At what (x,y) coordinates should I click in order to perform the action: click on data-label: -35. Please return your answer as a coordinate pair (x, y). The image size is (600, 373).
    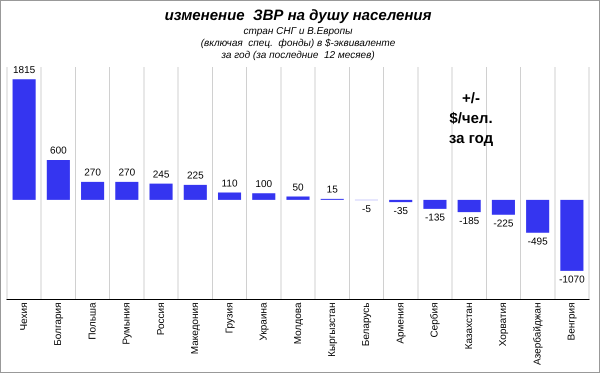
    Looking at the image, I should click on (400, 211).